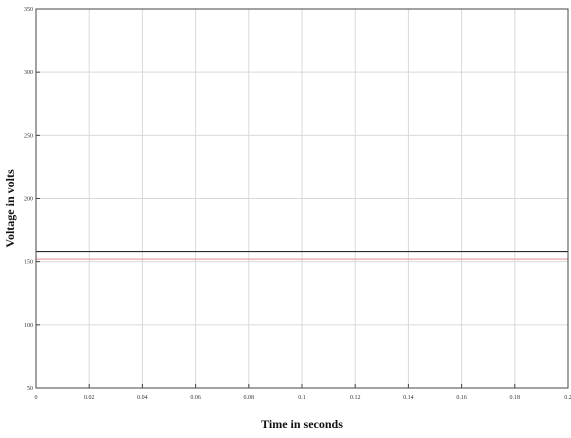 The width and height of the screenshot is (571, 438). I want to click on y-axis-label: Voltage in volts, so click(10, 208).